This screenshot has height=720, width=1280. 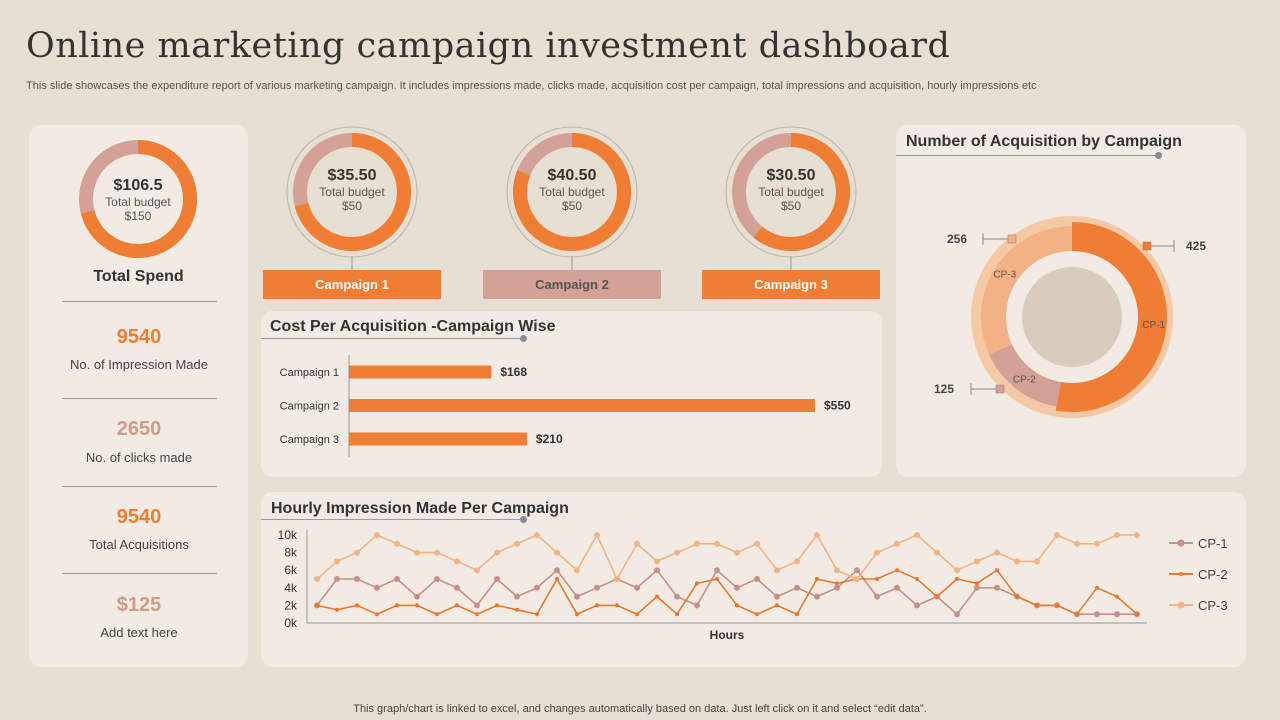 I want to click on legend-label-cp-1: CP-1, so click(x=1213, y=543).